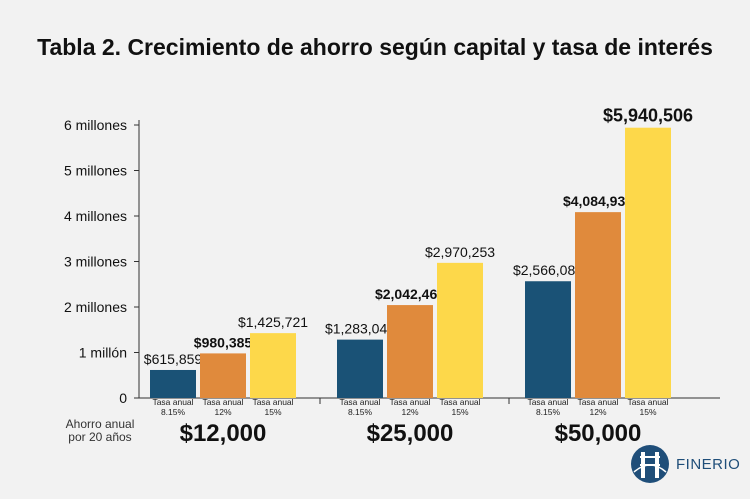 The width and height of the screenshot is (750, 499). I want to click on rate-label-3-2-line2: 12%, so click(597, 412).